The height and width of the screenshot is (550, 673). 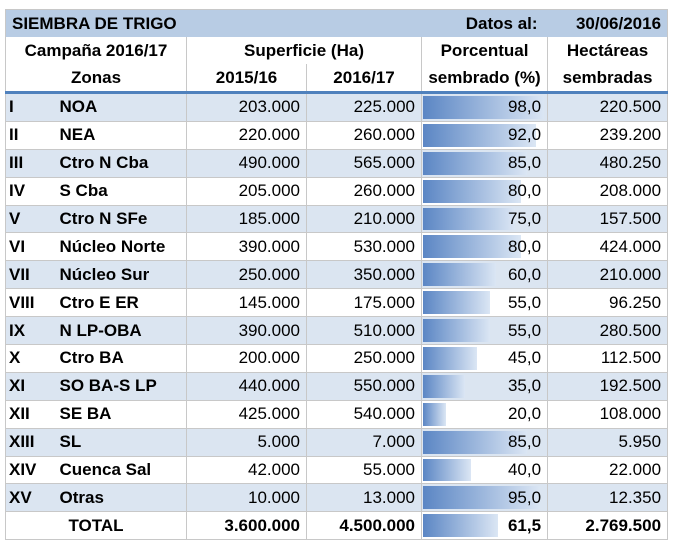 I want to click on year1-header: 2015/16, so click(x=246, y=79).